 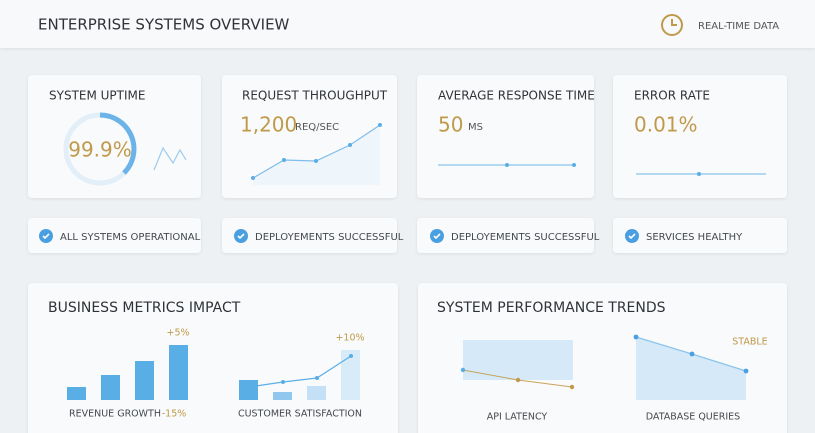 I want to click on annotation: STABLE, so click(x=749, y=342).